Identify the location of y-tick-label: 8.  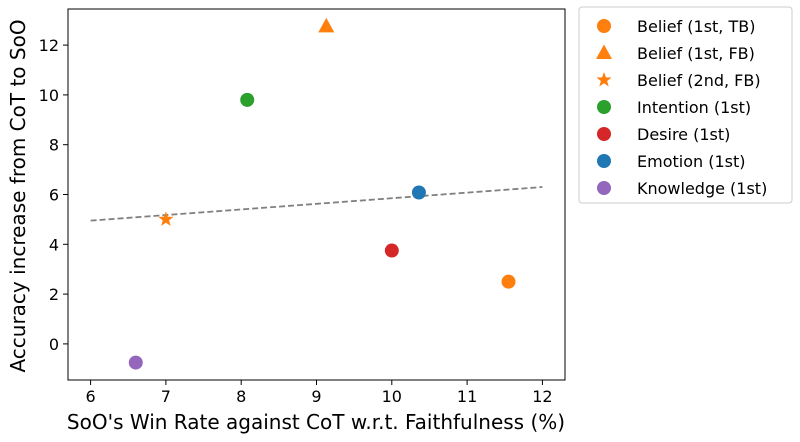
(54, 145).